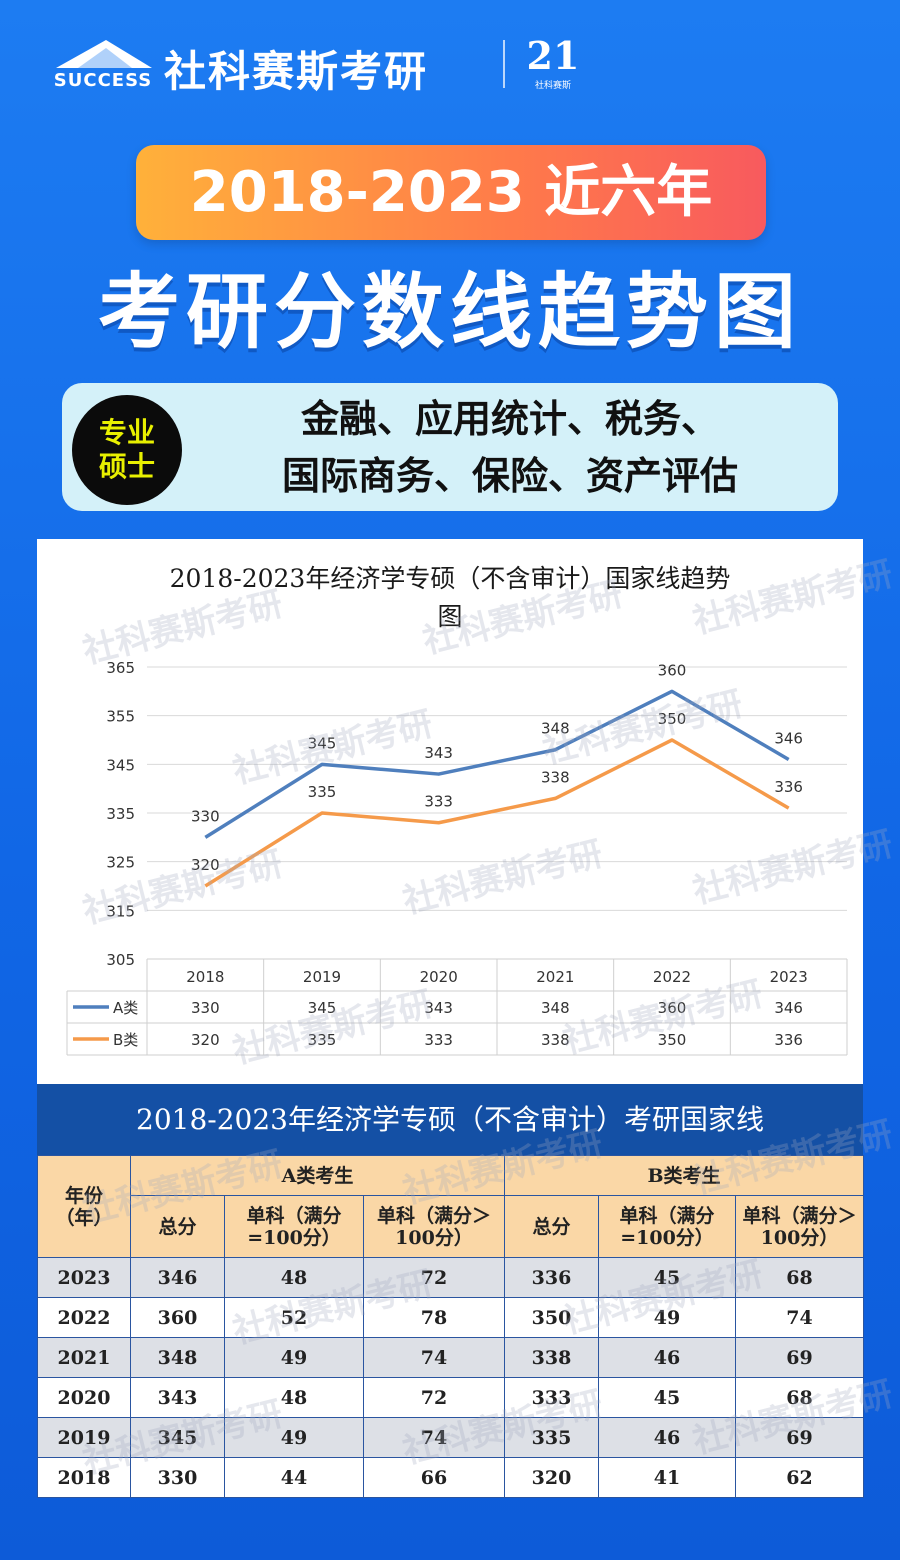  I want to click on b-total-cell: 350, so click(551, 1317).